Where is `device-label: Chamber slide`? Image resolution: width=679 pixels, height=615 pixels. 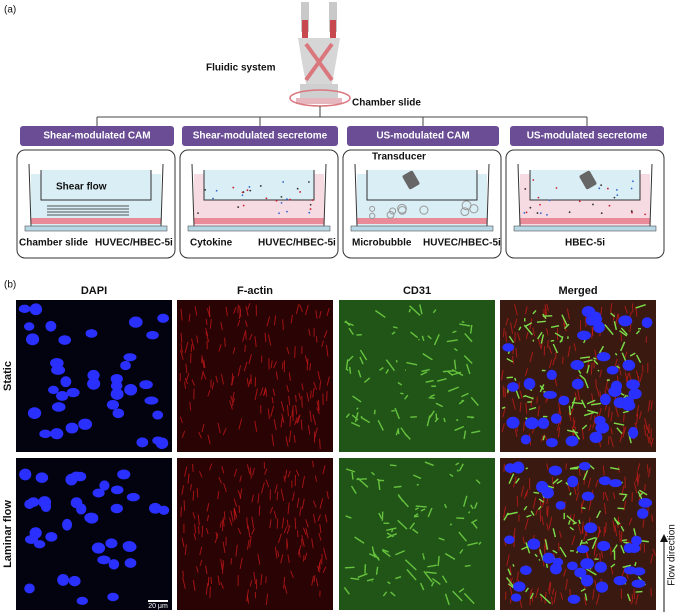 device-label: Chamber slide is located at coordinates (386, 103).